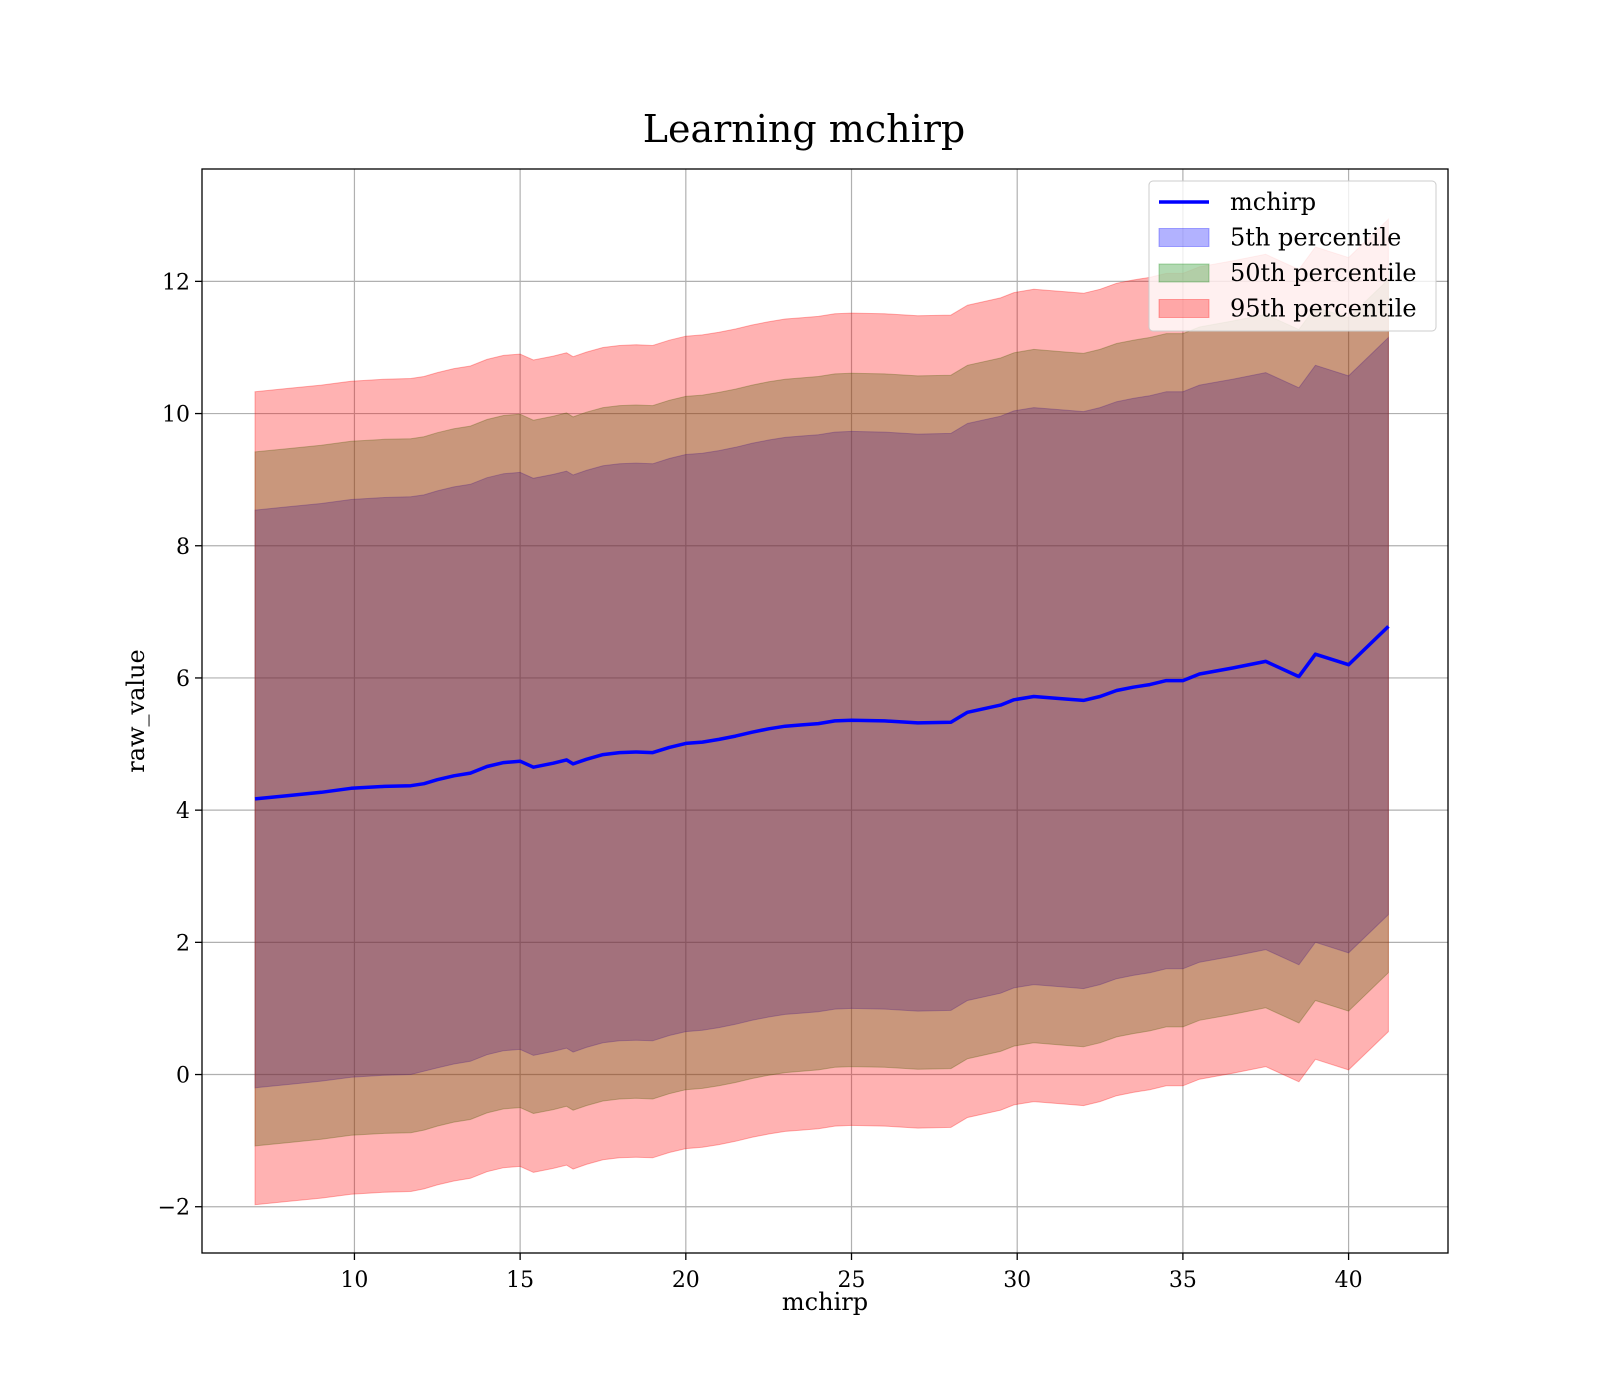 The image size is (1600, 1400). What do you see at coordinates (520, 1280) in the screenshot?
I see `x-tick-label: 15` at bounding box center [520, 1280].